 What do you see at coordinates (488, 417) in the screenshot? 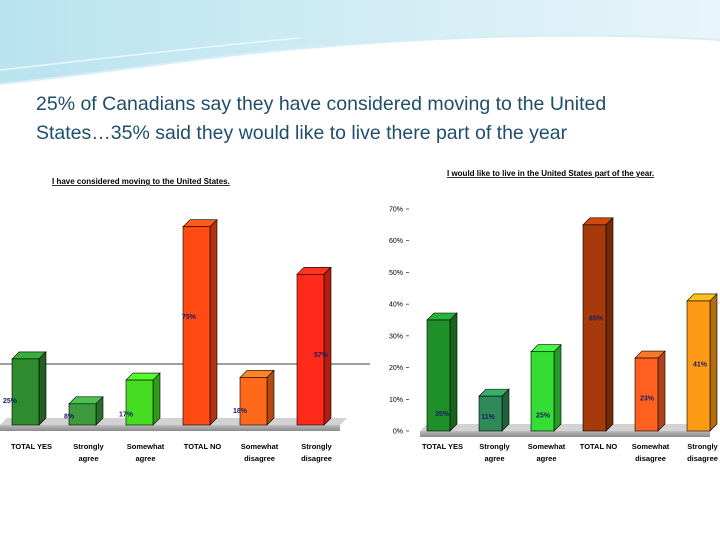
I see `bar-value-label: 11%` at bounding box center [488, 417].